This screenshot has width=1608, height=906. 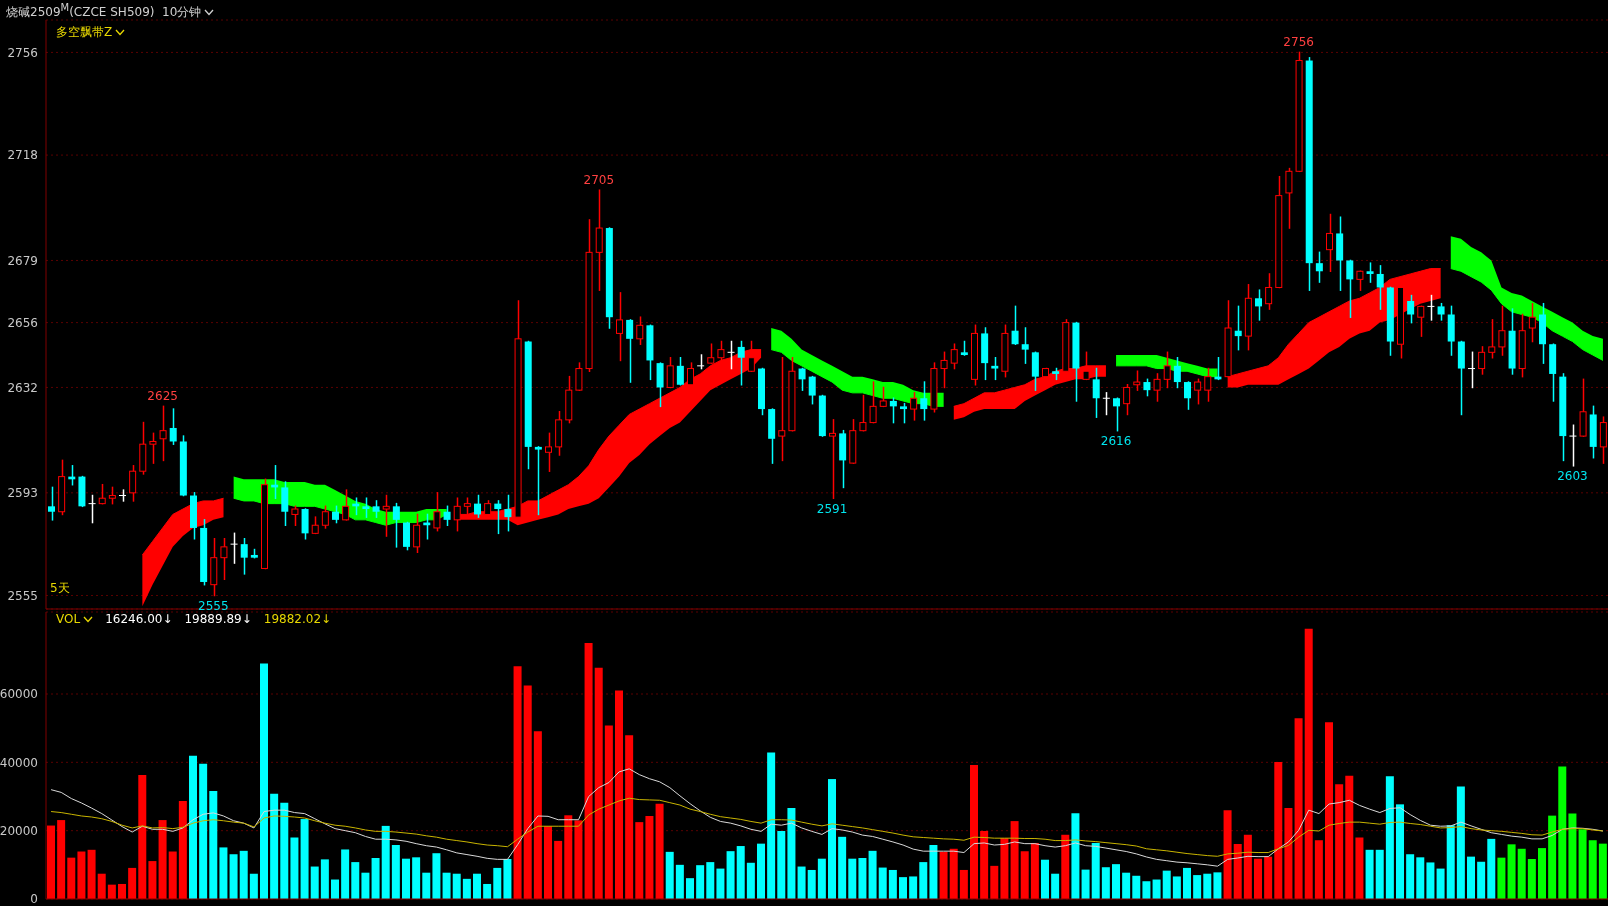 What do you see at coordinates (1298, 42) in the screenshot?
I see `annotation: 2756` at bounding box center [1298, 42].